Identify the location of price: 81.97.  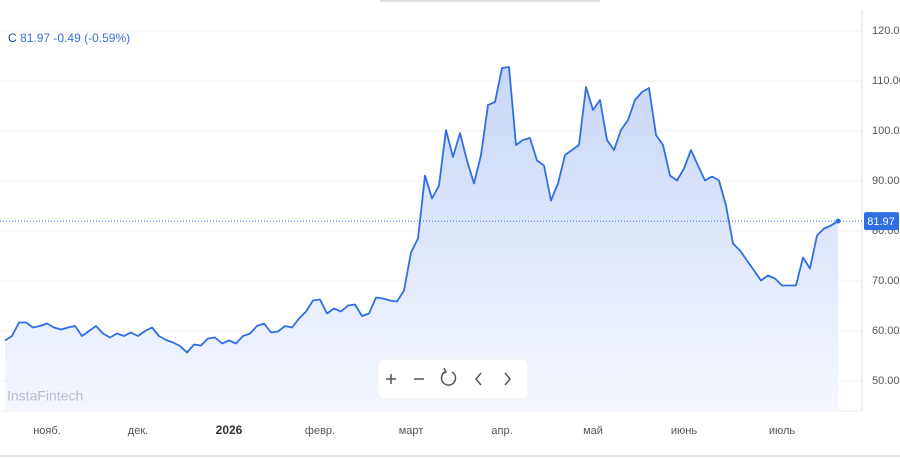
(35, 38).